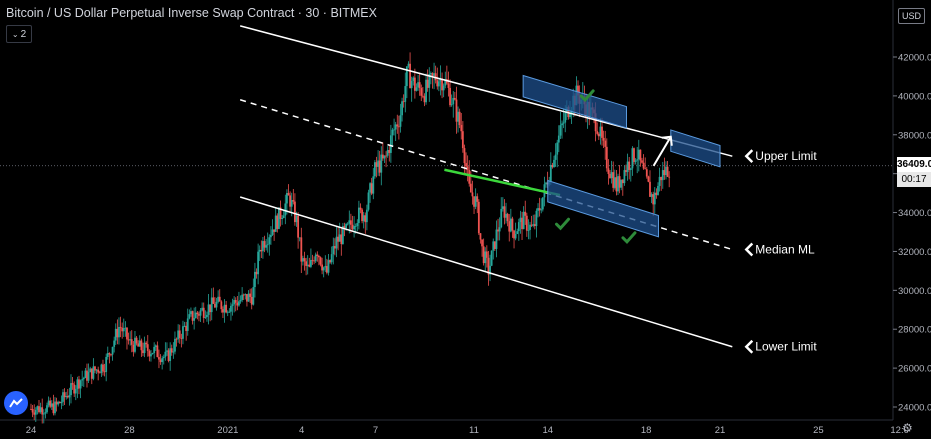  What do you see at coordinates (907, 428) in the screenshot?
I see `settings-gear-icon: ⚙` at bounding box center [907, 428].